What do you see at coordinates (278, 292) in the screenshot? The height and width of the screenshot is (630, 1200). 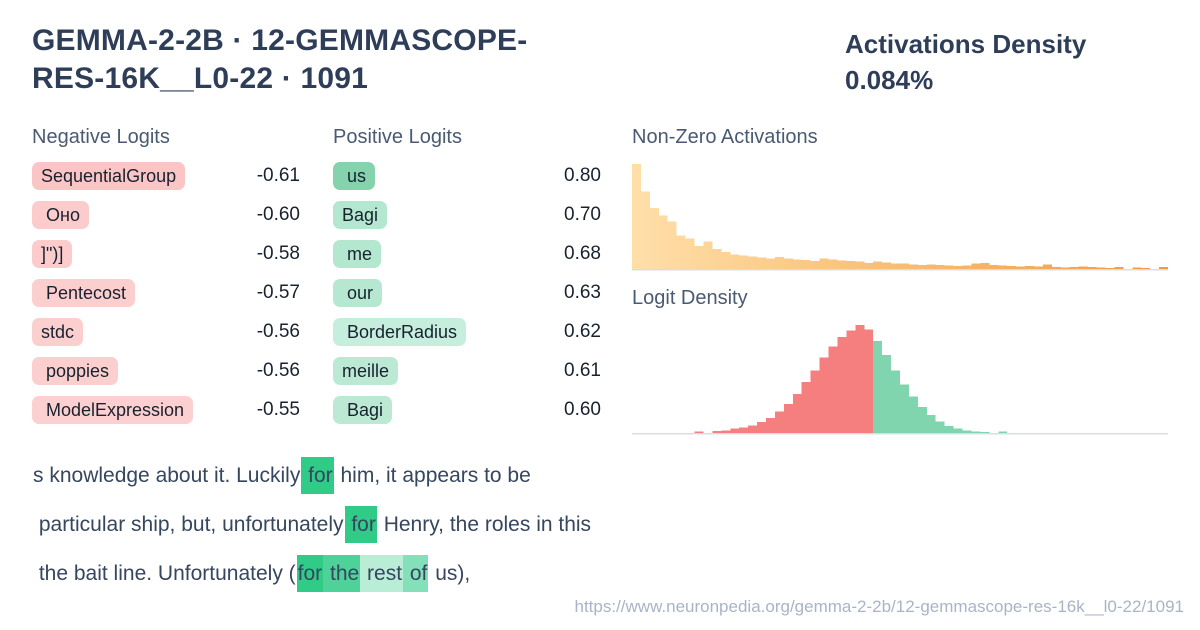 I see `logit-value: -0.57` at bounding box center [278, 292].